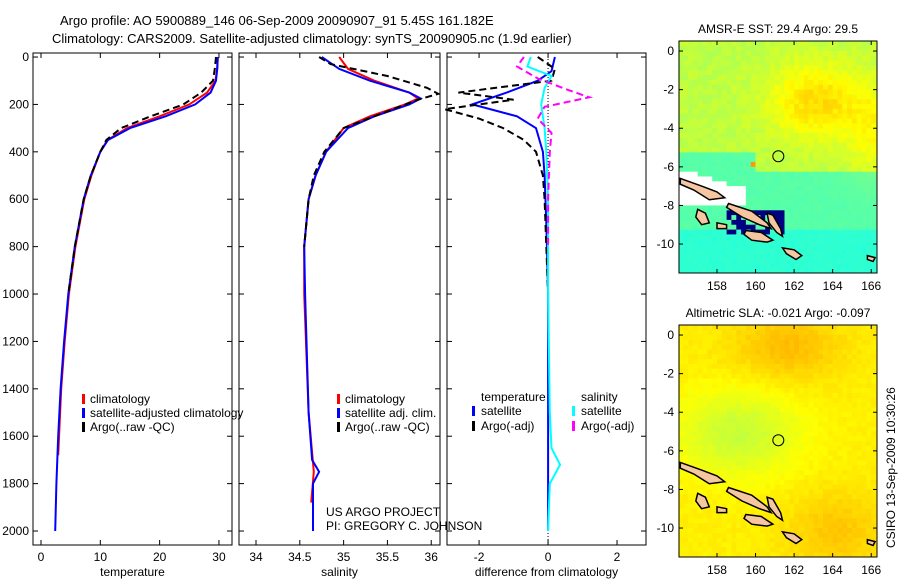 This screenshot has width=900, height=580. Describe the element at coordinates (15, 294) in the screenshot. I see `y-tick-label: 1000` at that location.